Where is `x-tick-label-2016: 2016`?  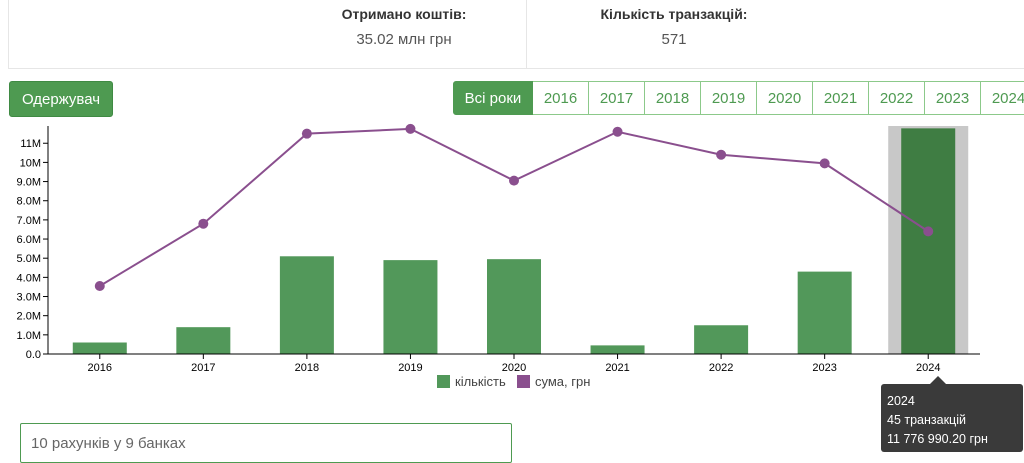 x-tick-label-2016: 2016 is located at coordinates (100, 368).